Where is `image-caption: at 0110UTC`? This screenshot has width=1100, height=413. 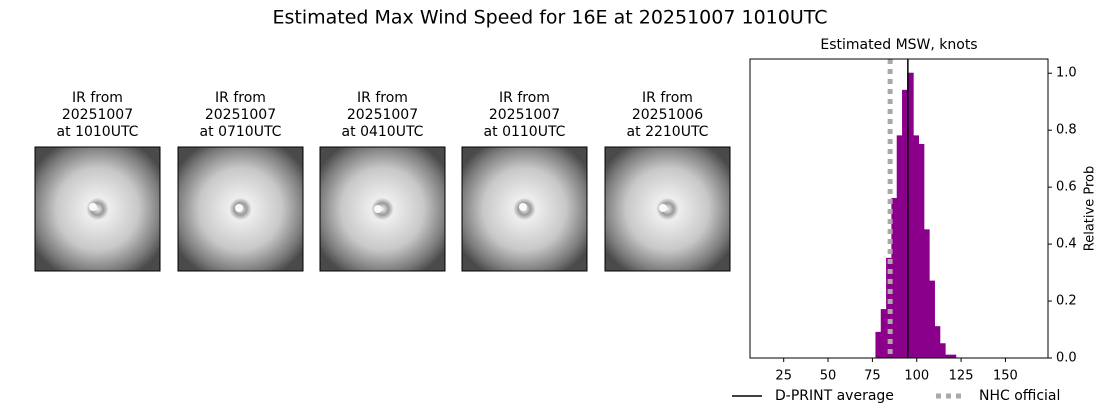
image-caption: at 0110UTC is located at coordinates (525, 132).